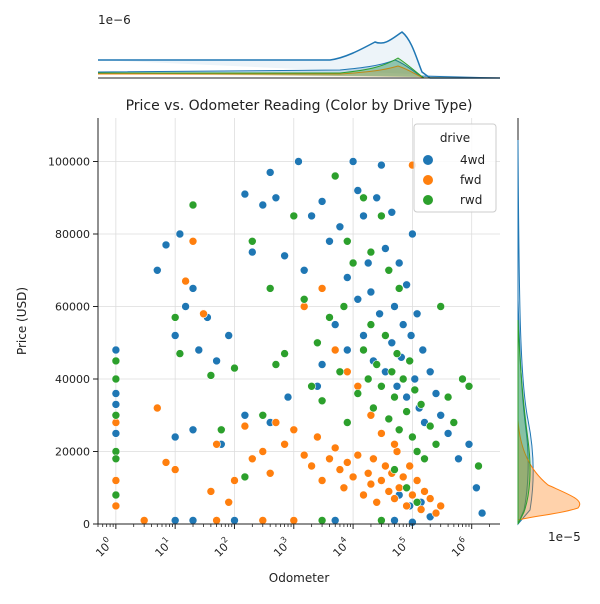  What do you see at coordinates (470, 180) in the screenshot?
I see `legend-label-fwd: fwd` at bounding box center [470, 180].